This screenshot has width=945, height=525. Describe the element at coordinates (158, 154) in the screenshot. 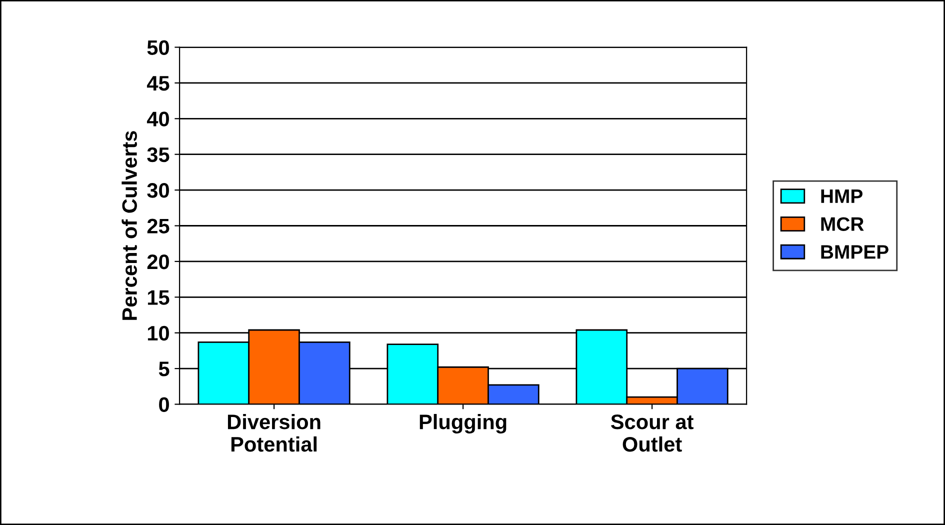

I see `y-tick-label: 35` at that location.